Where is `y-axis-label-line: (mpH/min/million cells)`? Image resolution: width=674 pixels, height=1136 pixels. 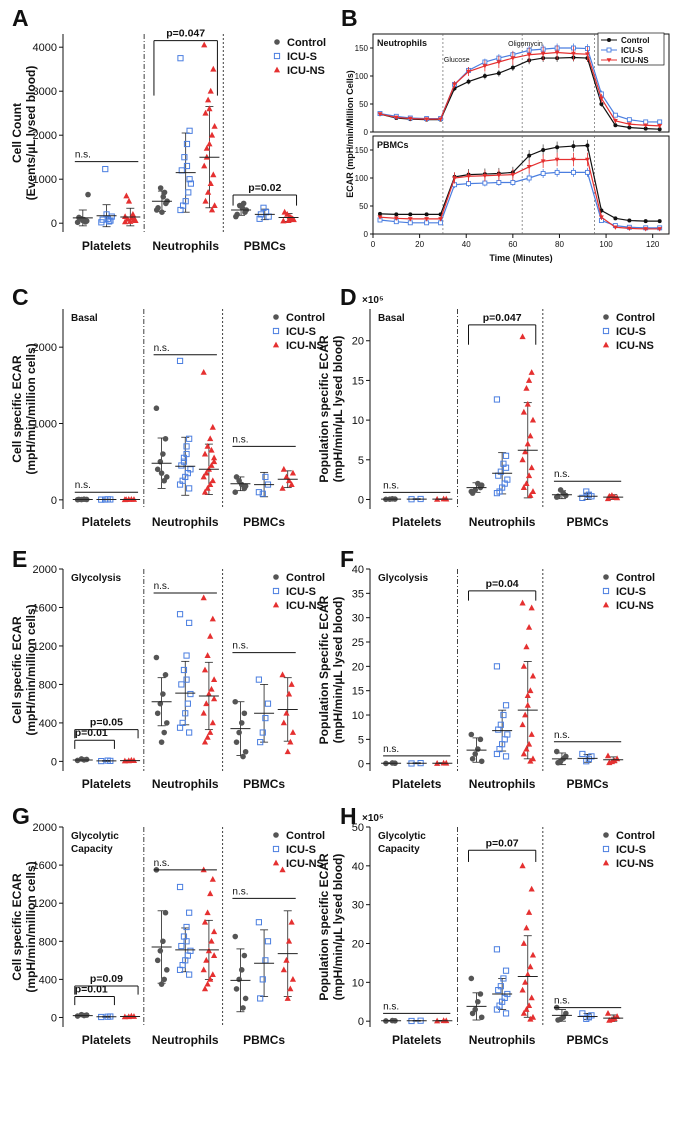
y-axis-label-line: (mpH/min/million cells) is located at coordinates (31, 669).